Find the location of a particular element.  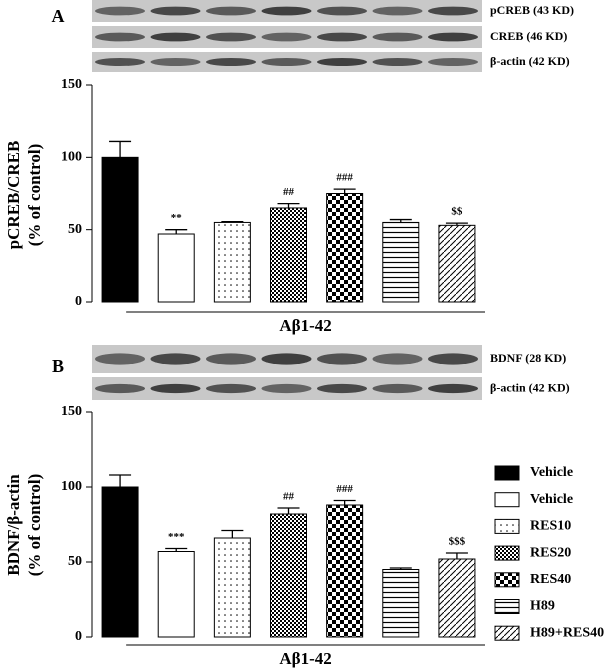

legend-label: H89+RES40 is located at coordinates (567, 632).